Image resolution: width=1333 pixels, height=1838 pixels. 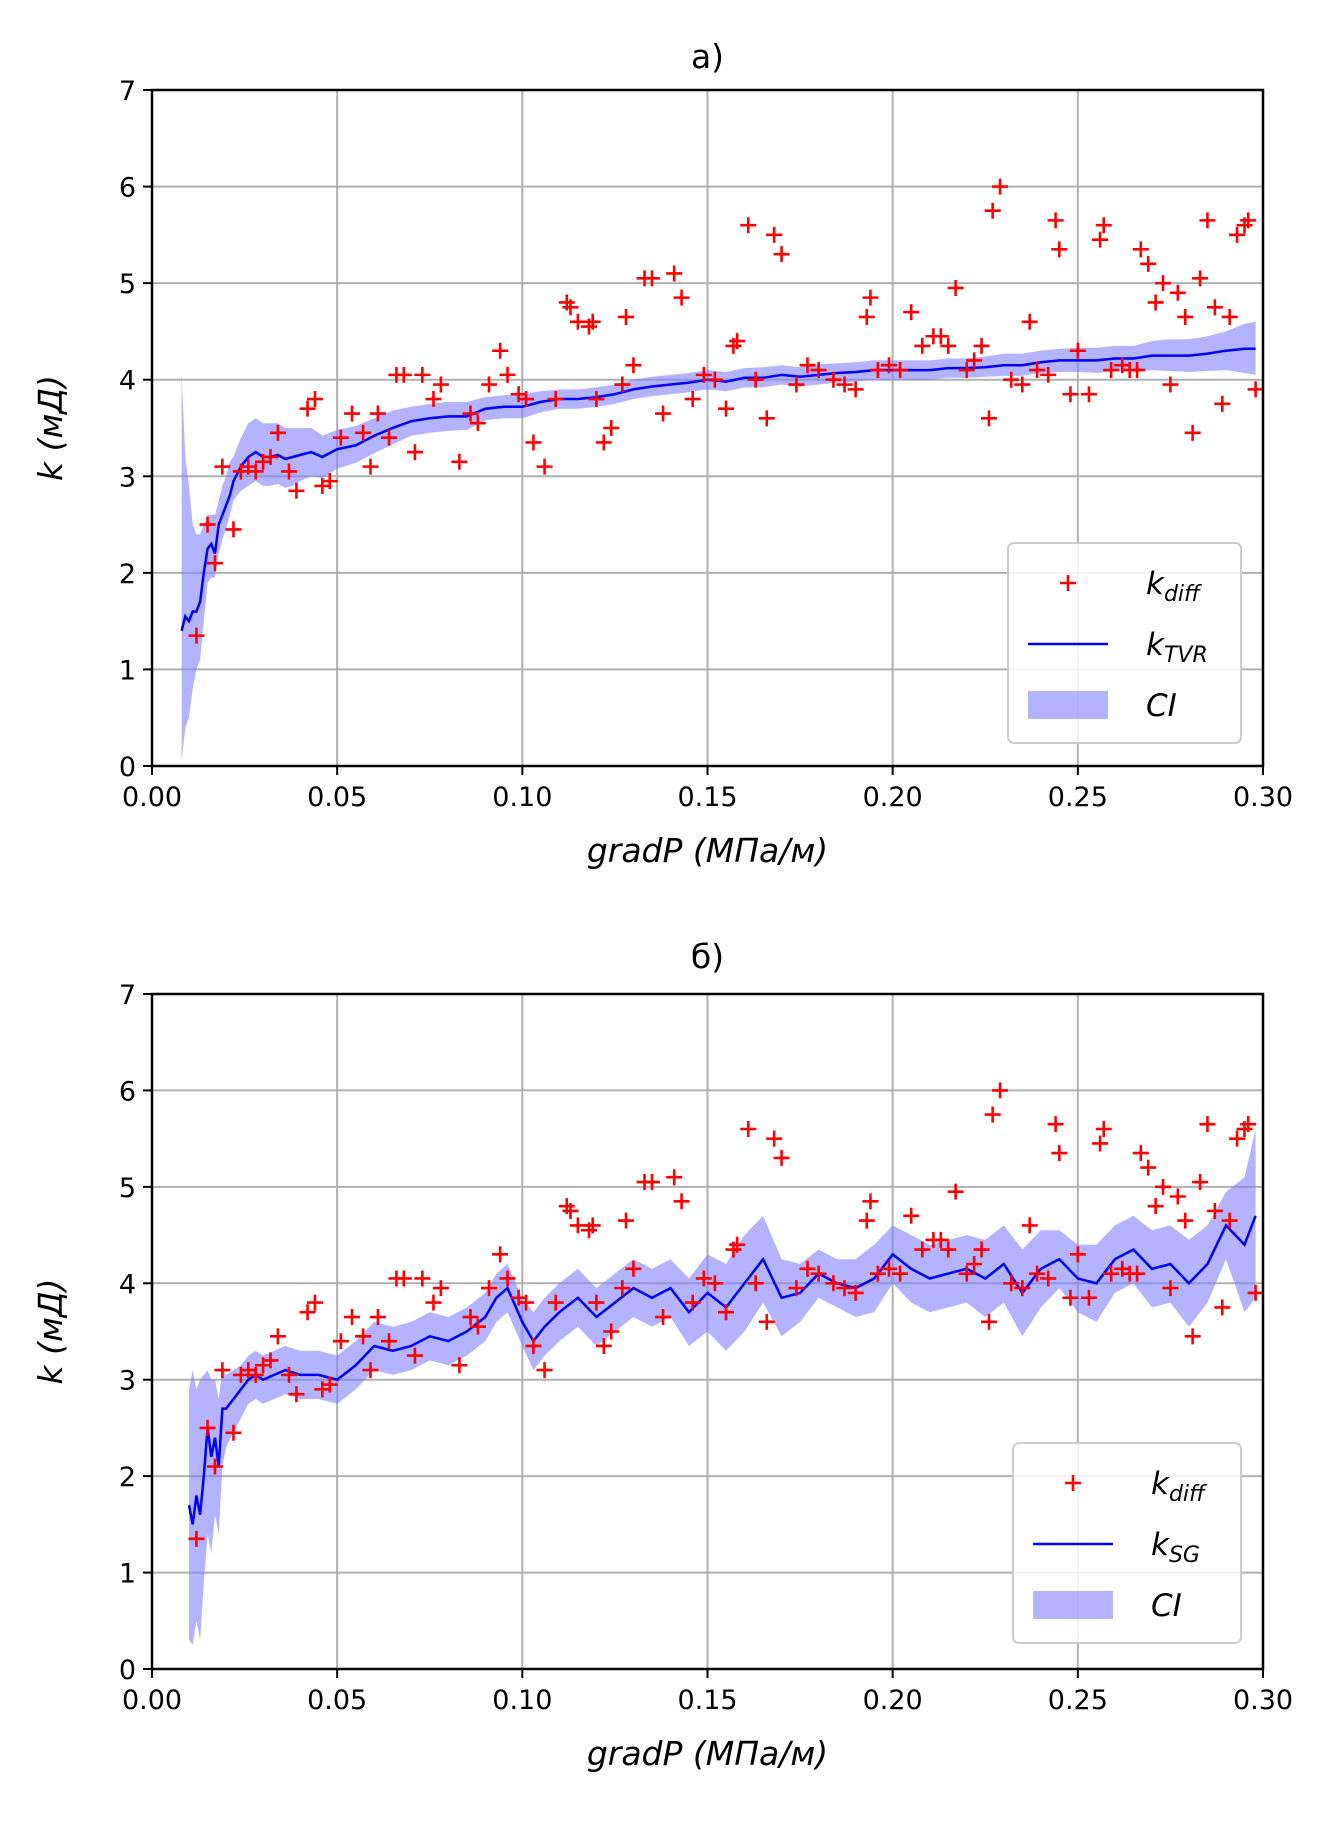 I want to click on legend-label: kTVR, so click(x=1177, y=647).